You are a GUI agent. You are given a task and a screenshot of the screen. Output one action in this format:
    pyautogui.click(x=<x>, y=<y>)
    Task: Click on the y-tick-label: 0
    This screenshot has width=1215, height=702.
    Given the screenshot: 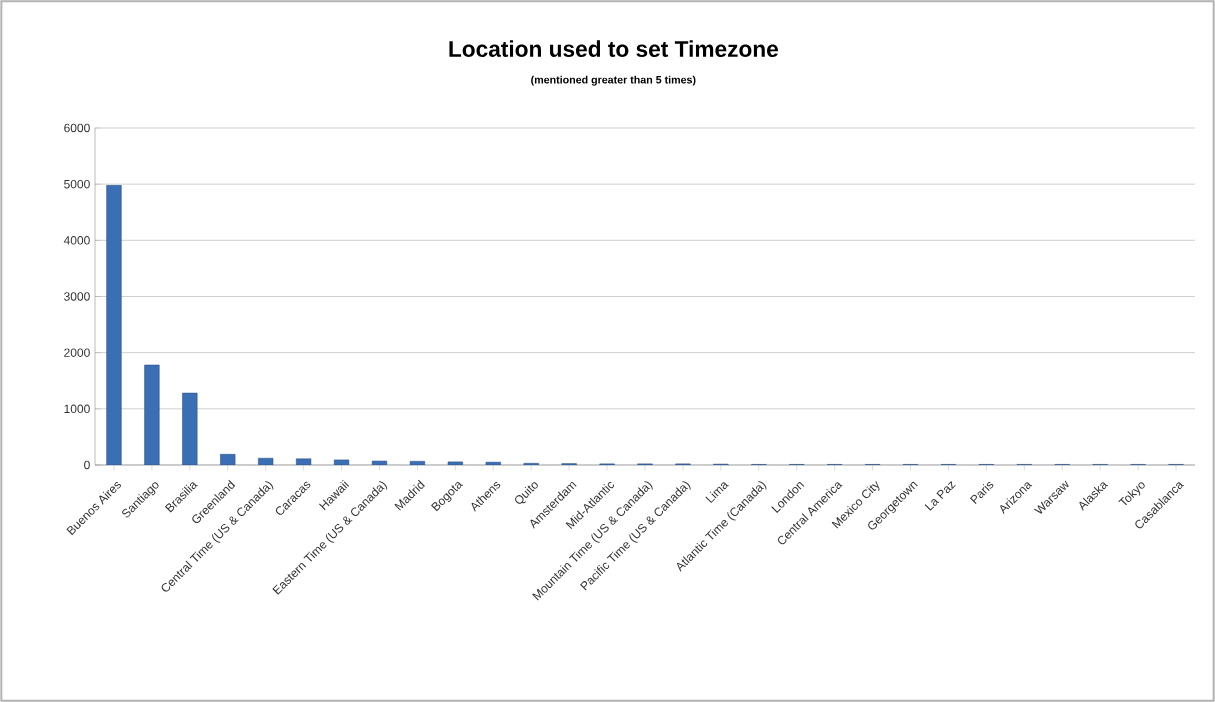 What is the action you would take?
    pyautogui.click(x=87, y=465)
    